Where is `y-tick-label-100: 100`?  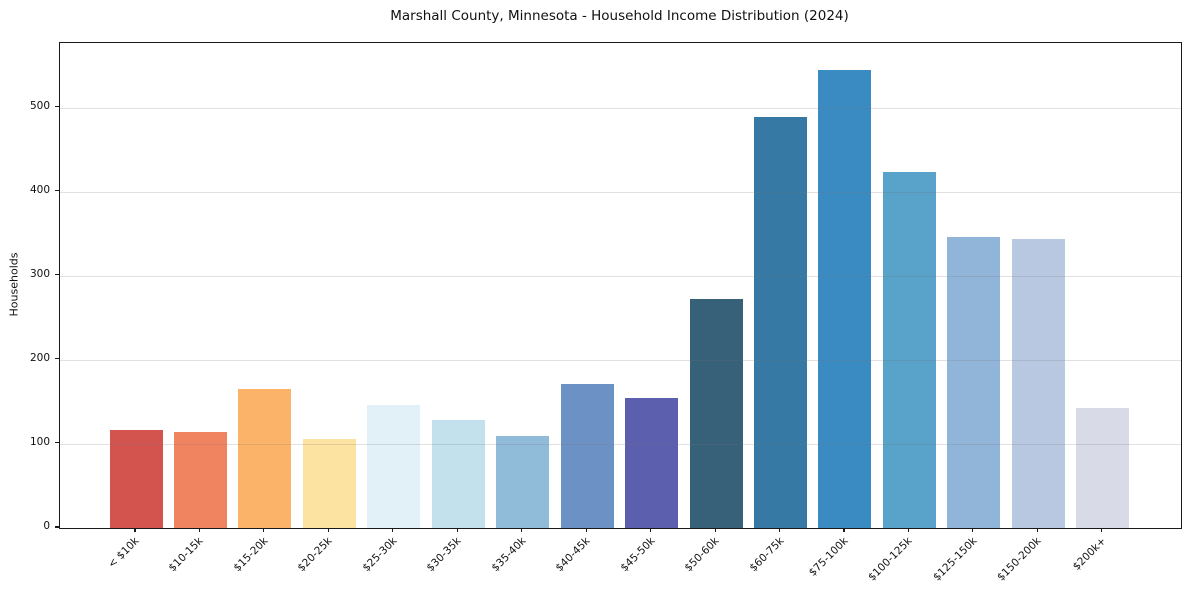 y-tick-label-100: 100 is located at coordinates (39, 441).